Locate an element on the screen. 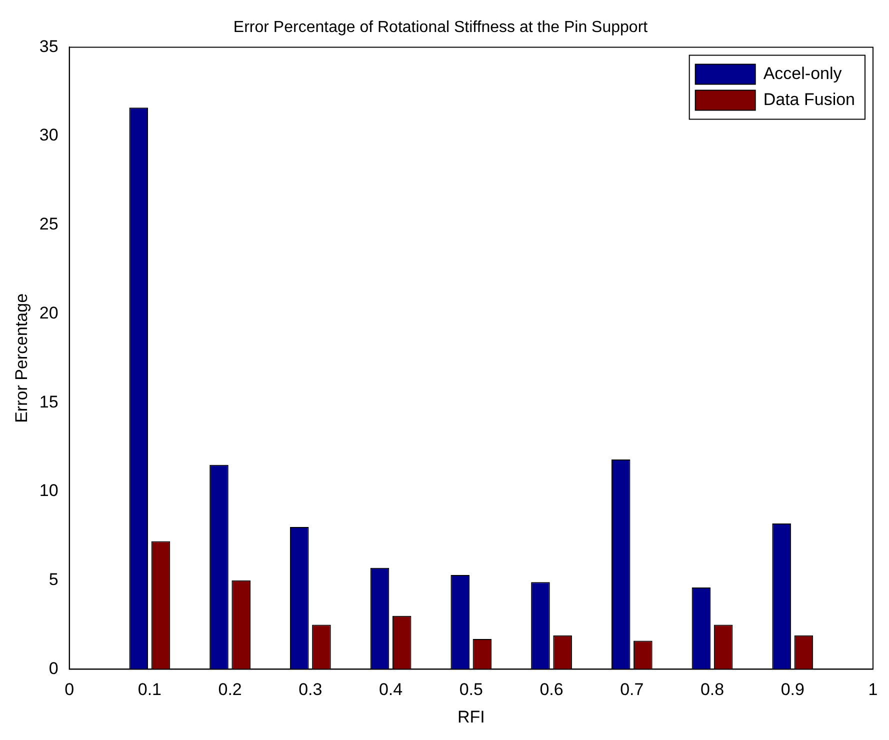 This screenshot has width=889, height=740. x-tick-label: 0.5 is located at coordinates (471, 690).